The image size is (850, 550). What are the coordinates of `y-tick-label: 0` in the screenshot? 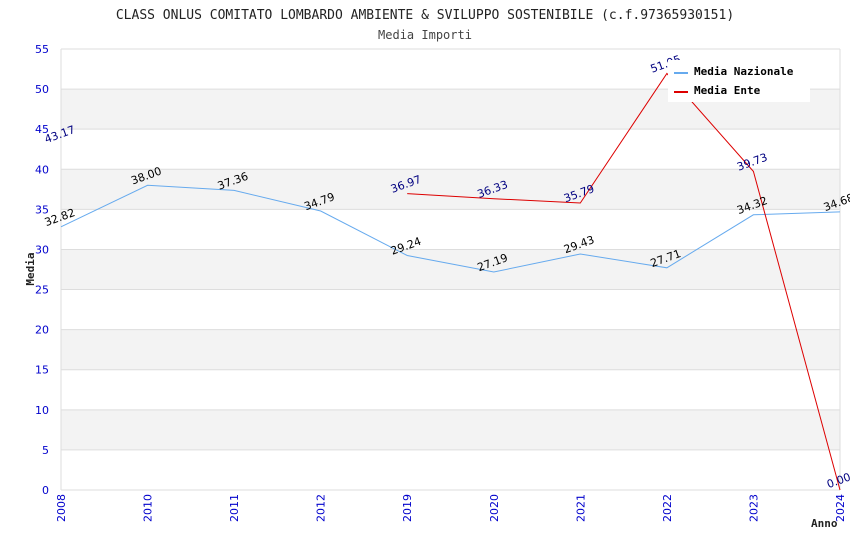 It's located at (45, 490).